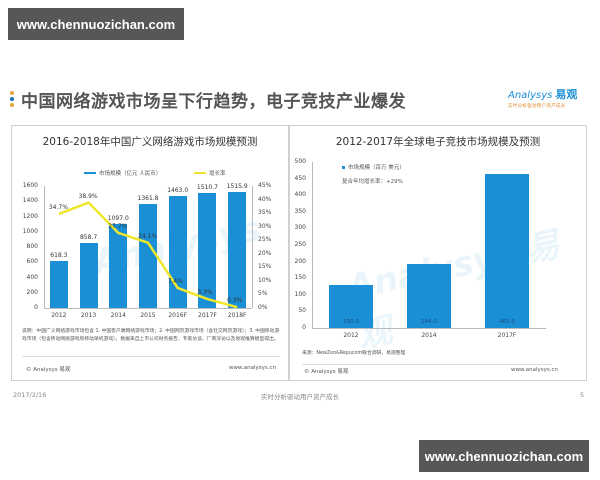  I want to click on bar-value-label: 1097.0, so click(118, 219).